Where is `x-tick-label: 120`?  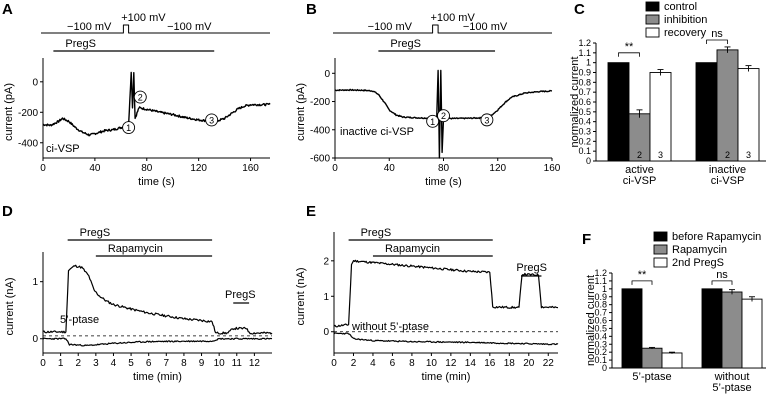
x-tick-label: 120 is located at coordinates (198, 168).